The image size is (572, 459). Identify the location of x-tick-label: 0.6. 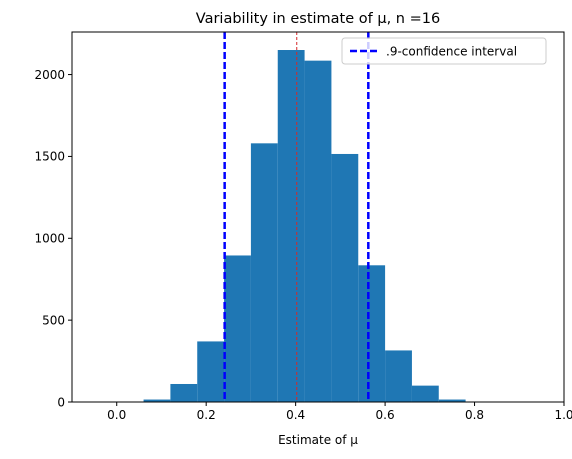
(385, 415).